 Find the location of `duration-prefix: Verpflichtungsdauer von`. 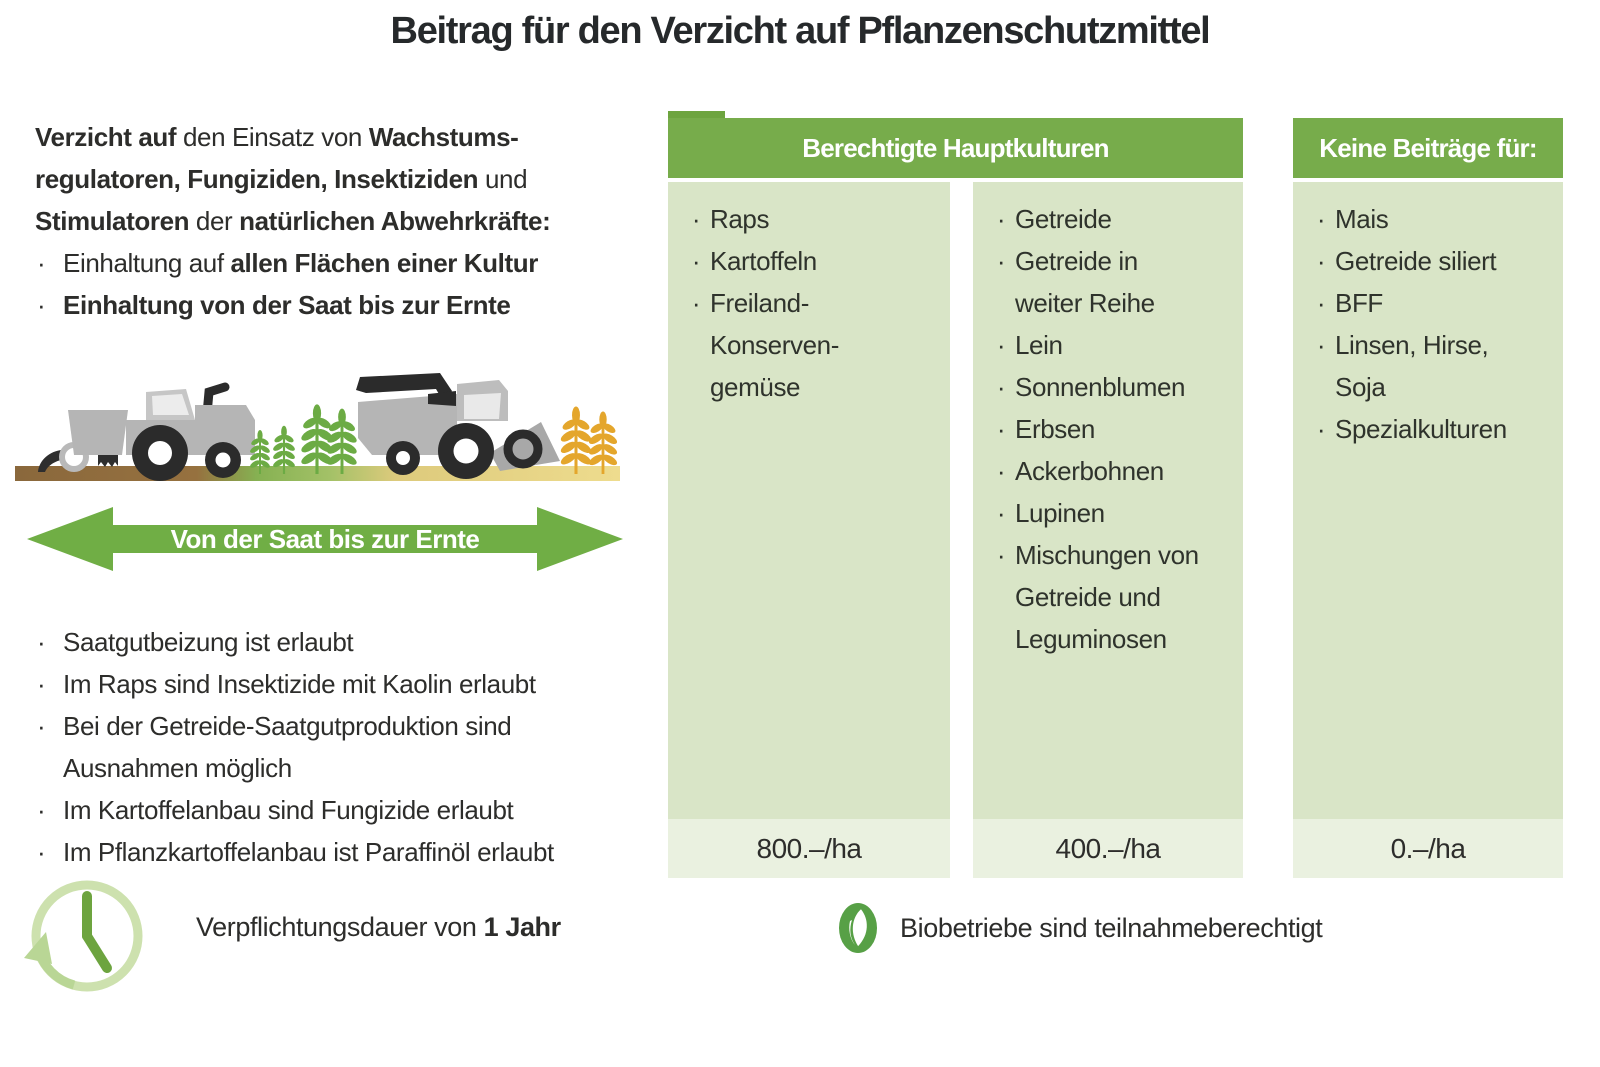

duration-prefix: Verpflichtungsdauer von is located at coordinates (340, 927).